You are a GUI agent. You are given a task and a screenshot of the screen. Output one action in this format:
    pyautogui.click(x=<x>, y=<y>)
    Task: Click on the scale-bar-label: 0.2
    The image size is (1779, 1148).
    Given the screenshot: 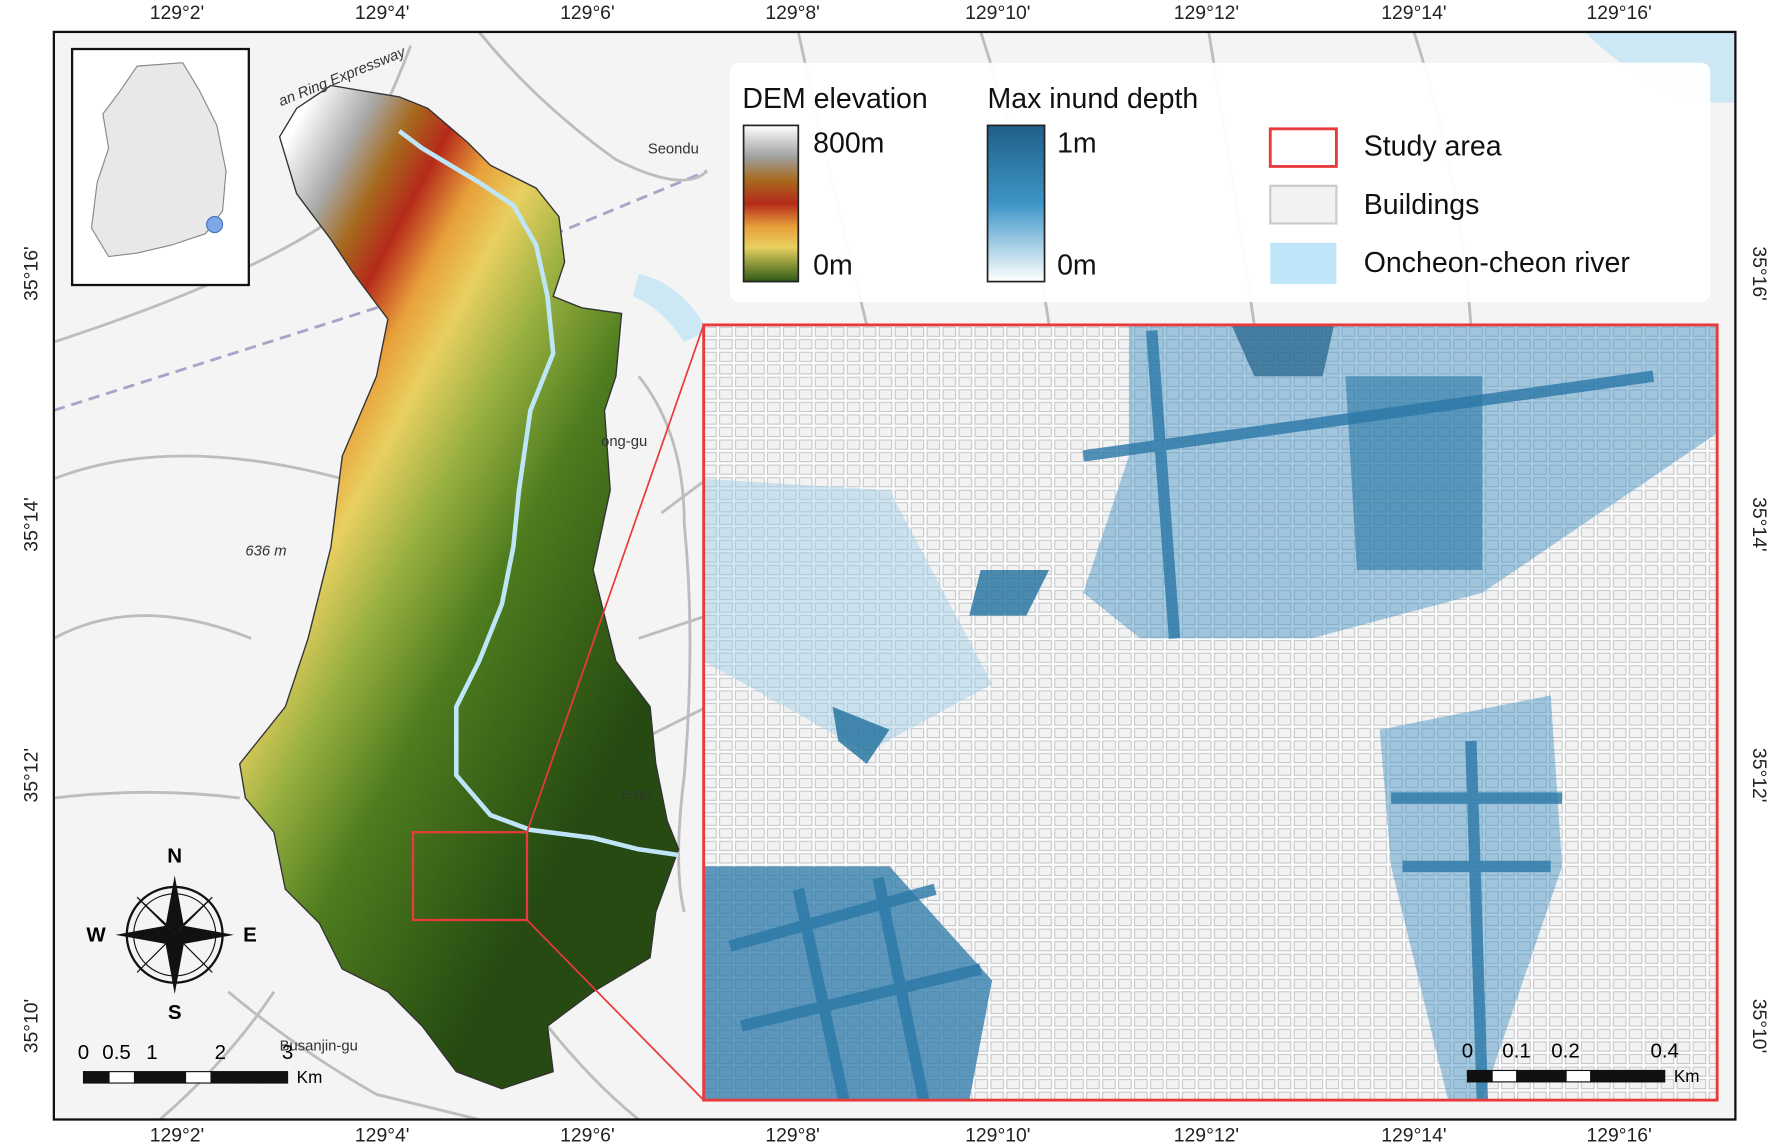 What is the action you would take?
    pyautogui.click(x=1565, y=1051)
    